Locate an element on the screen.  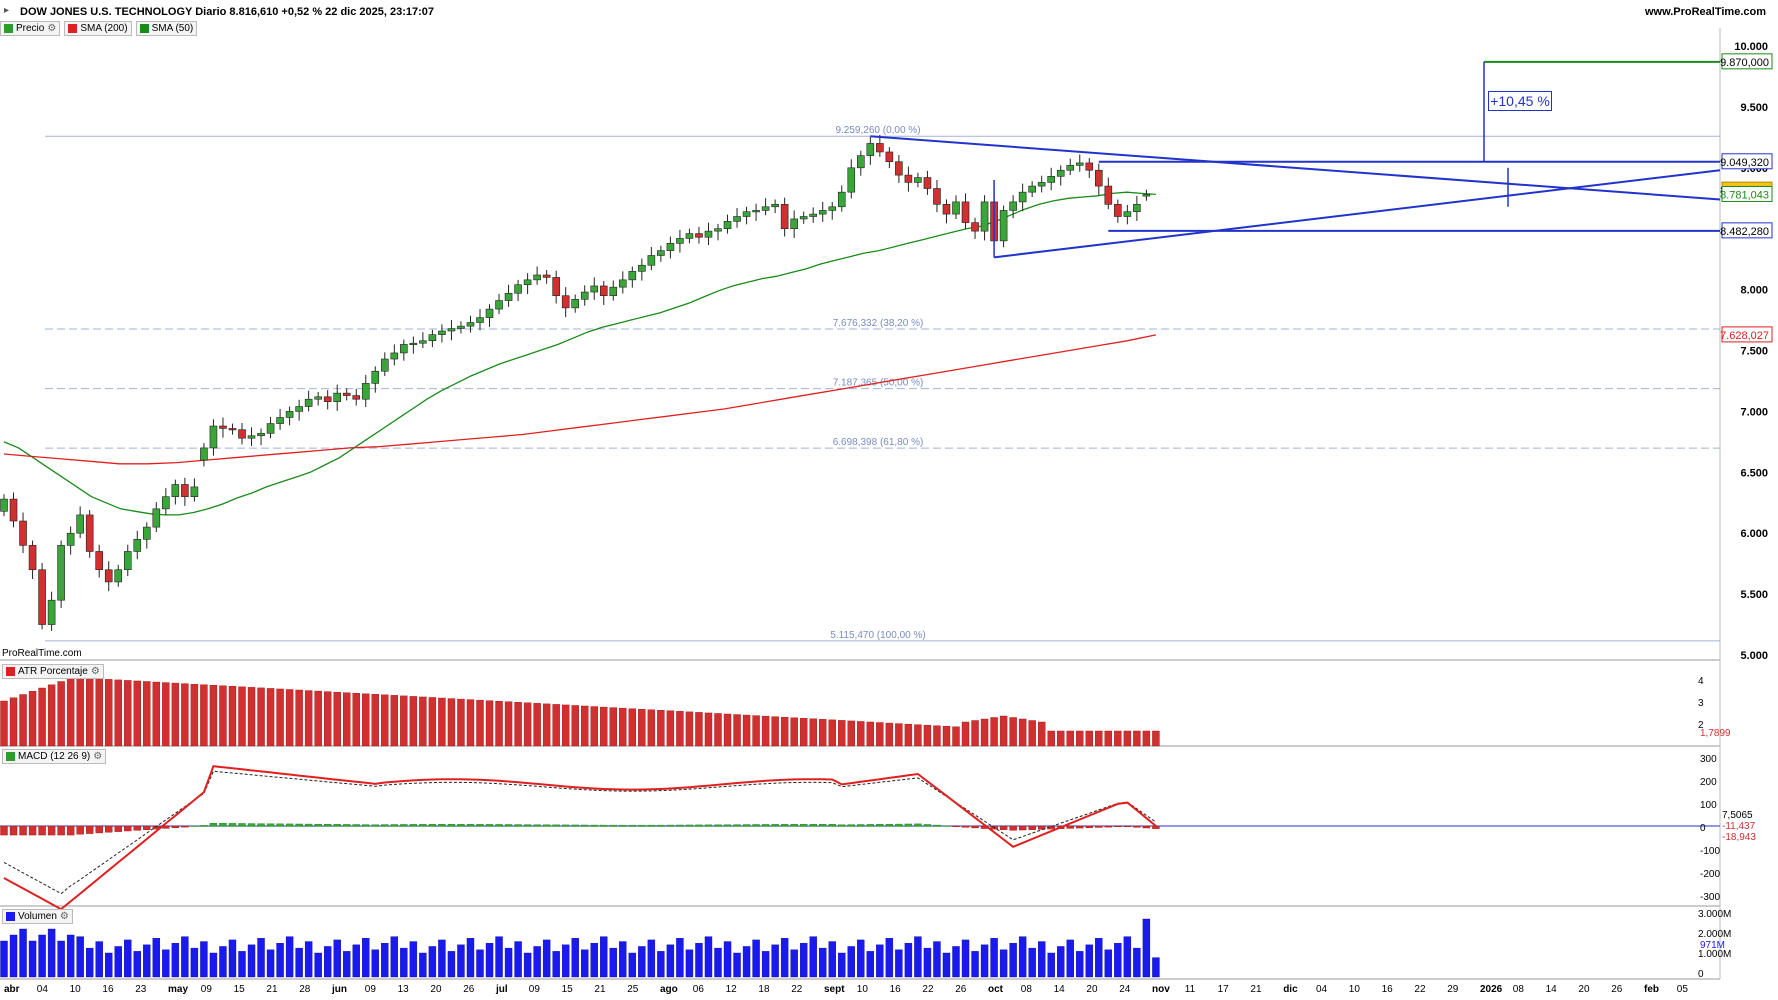
site-label: www.ProRealTime.com is located at coordinates (1705, 12).